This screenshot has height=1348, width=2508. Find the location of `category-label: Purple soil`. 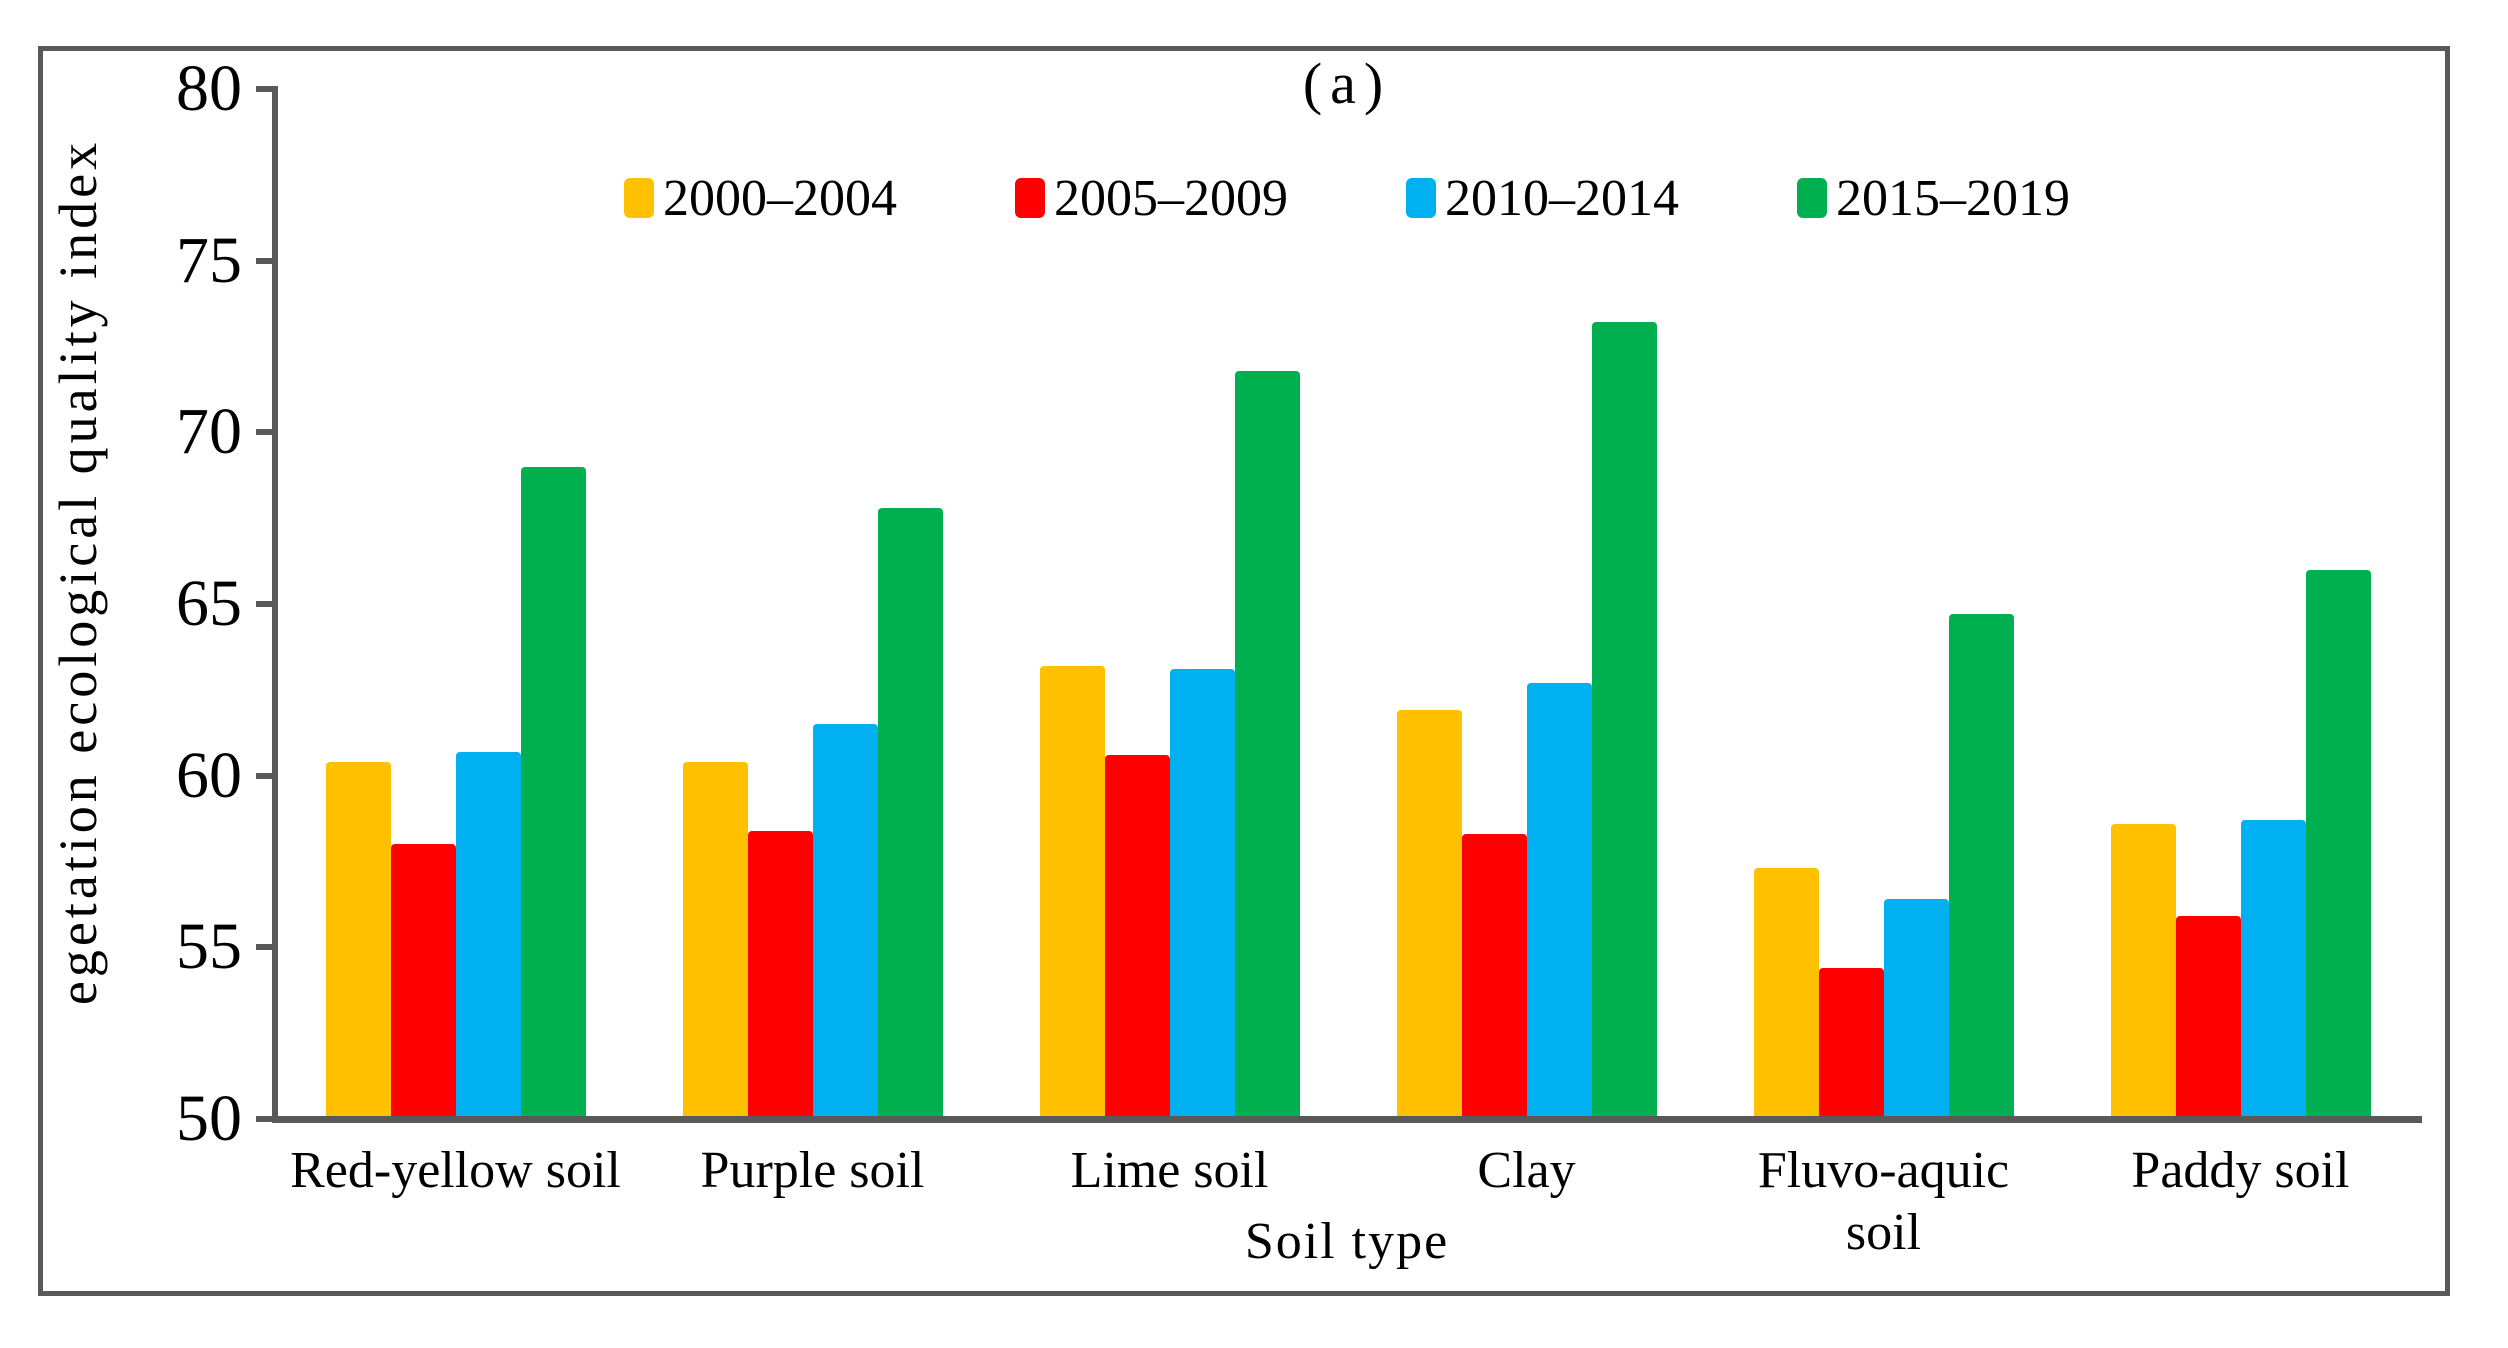

category-label: Purple soil is located at coordinates (812, 1171).